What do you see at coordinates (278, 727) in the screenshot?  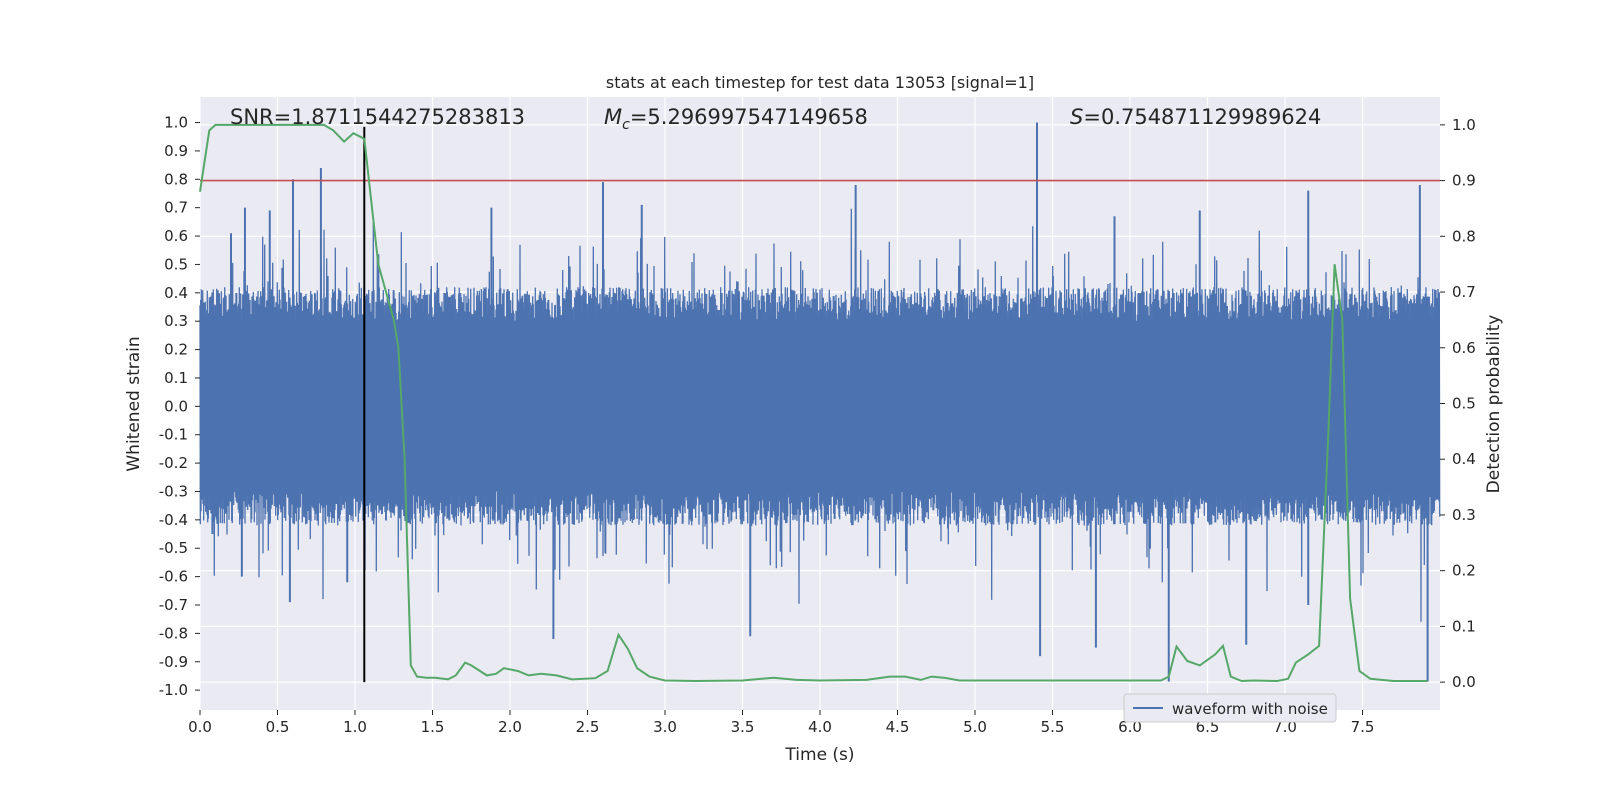 I see `x-tick-label: 0.5` at bounding box center [278, 727].